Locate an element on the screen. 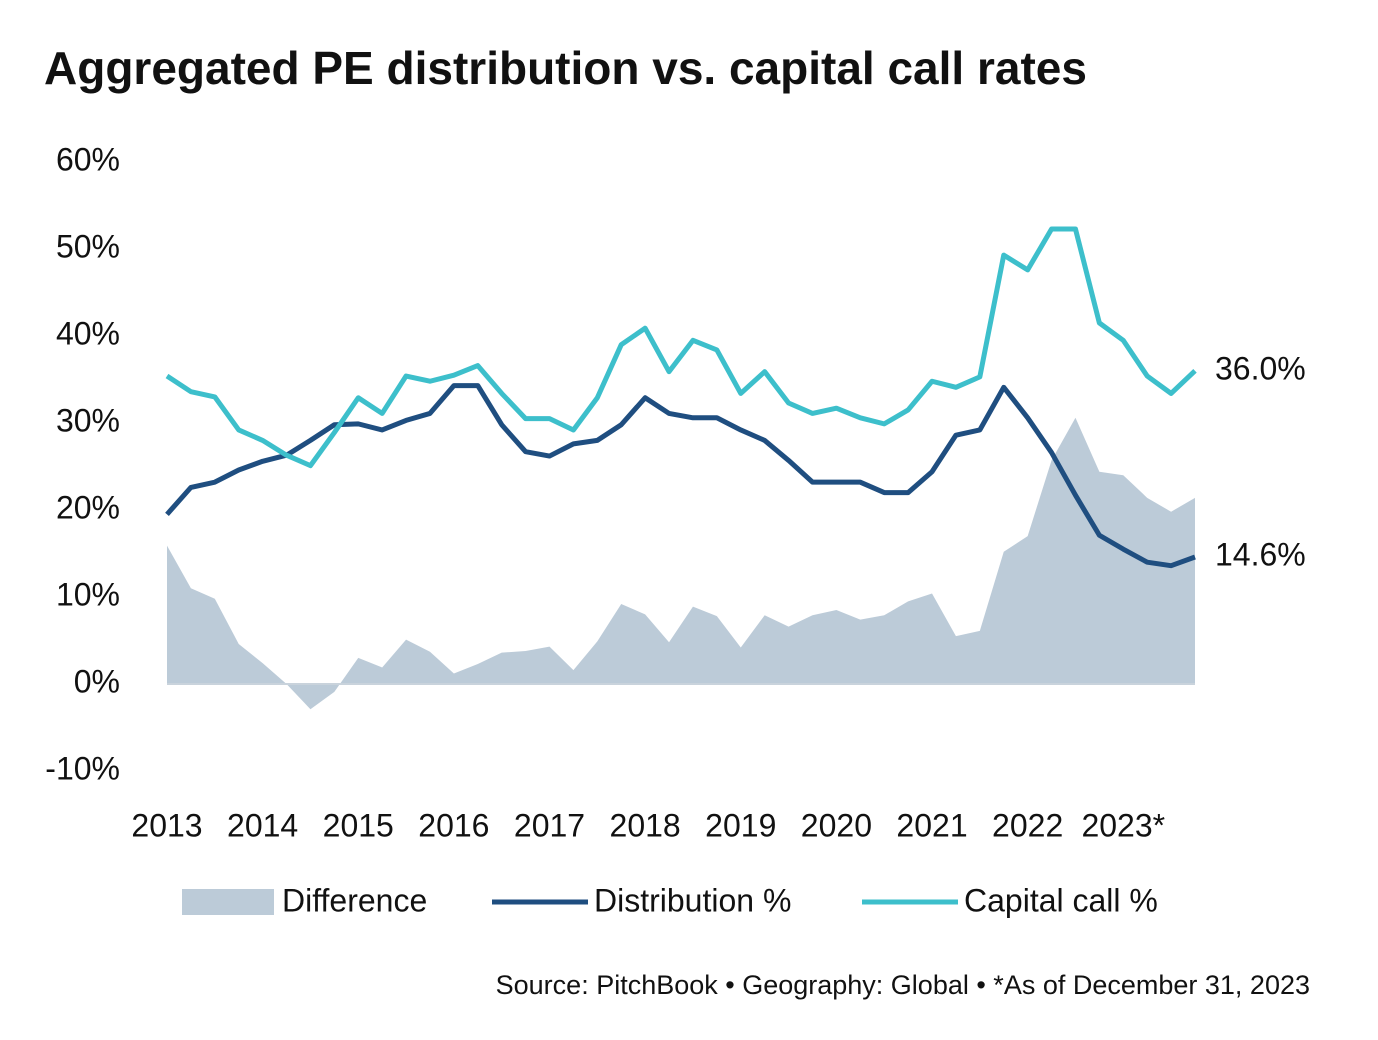  x-tick-label: 2019 is located at coordinates (740, 825).